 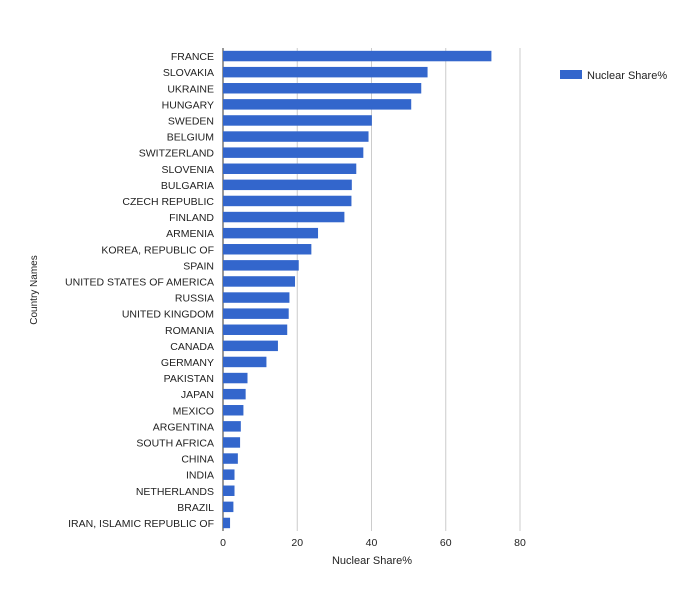 What do you see at coordinates (141, 524) in the screenshot?
I see `category-label-29: IRAN, ISLAMIC REPUBLIC OF` at bounding box center [141, 524].